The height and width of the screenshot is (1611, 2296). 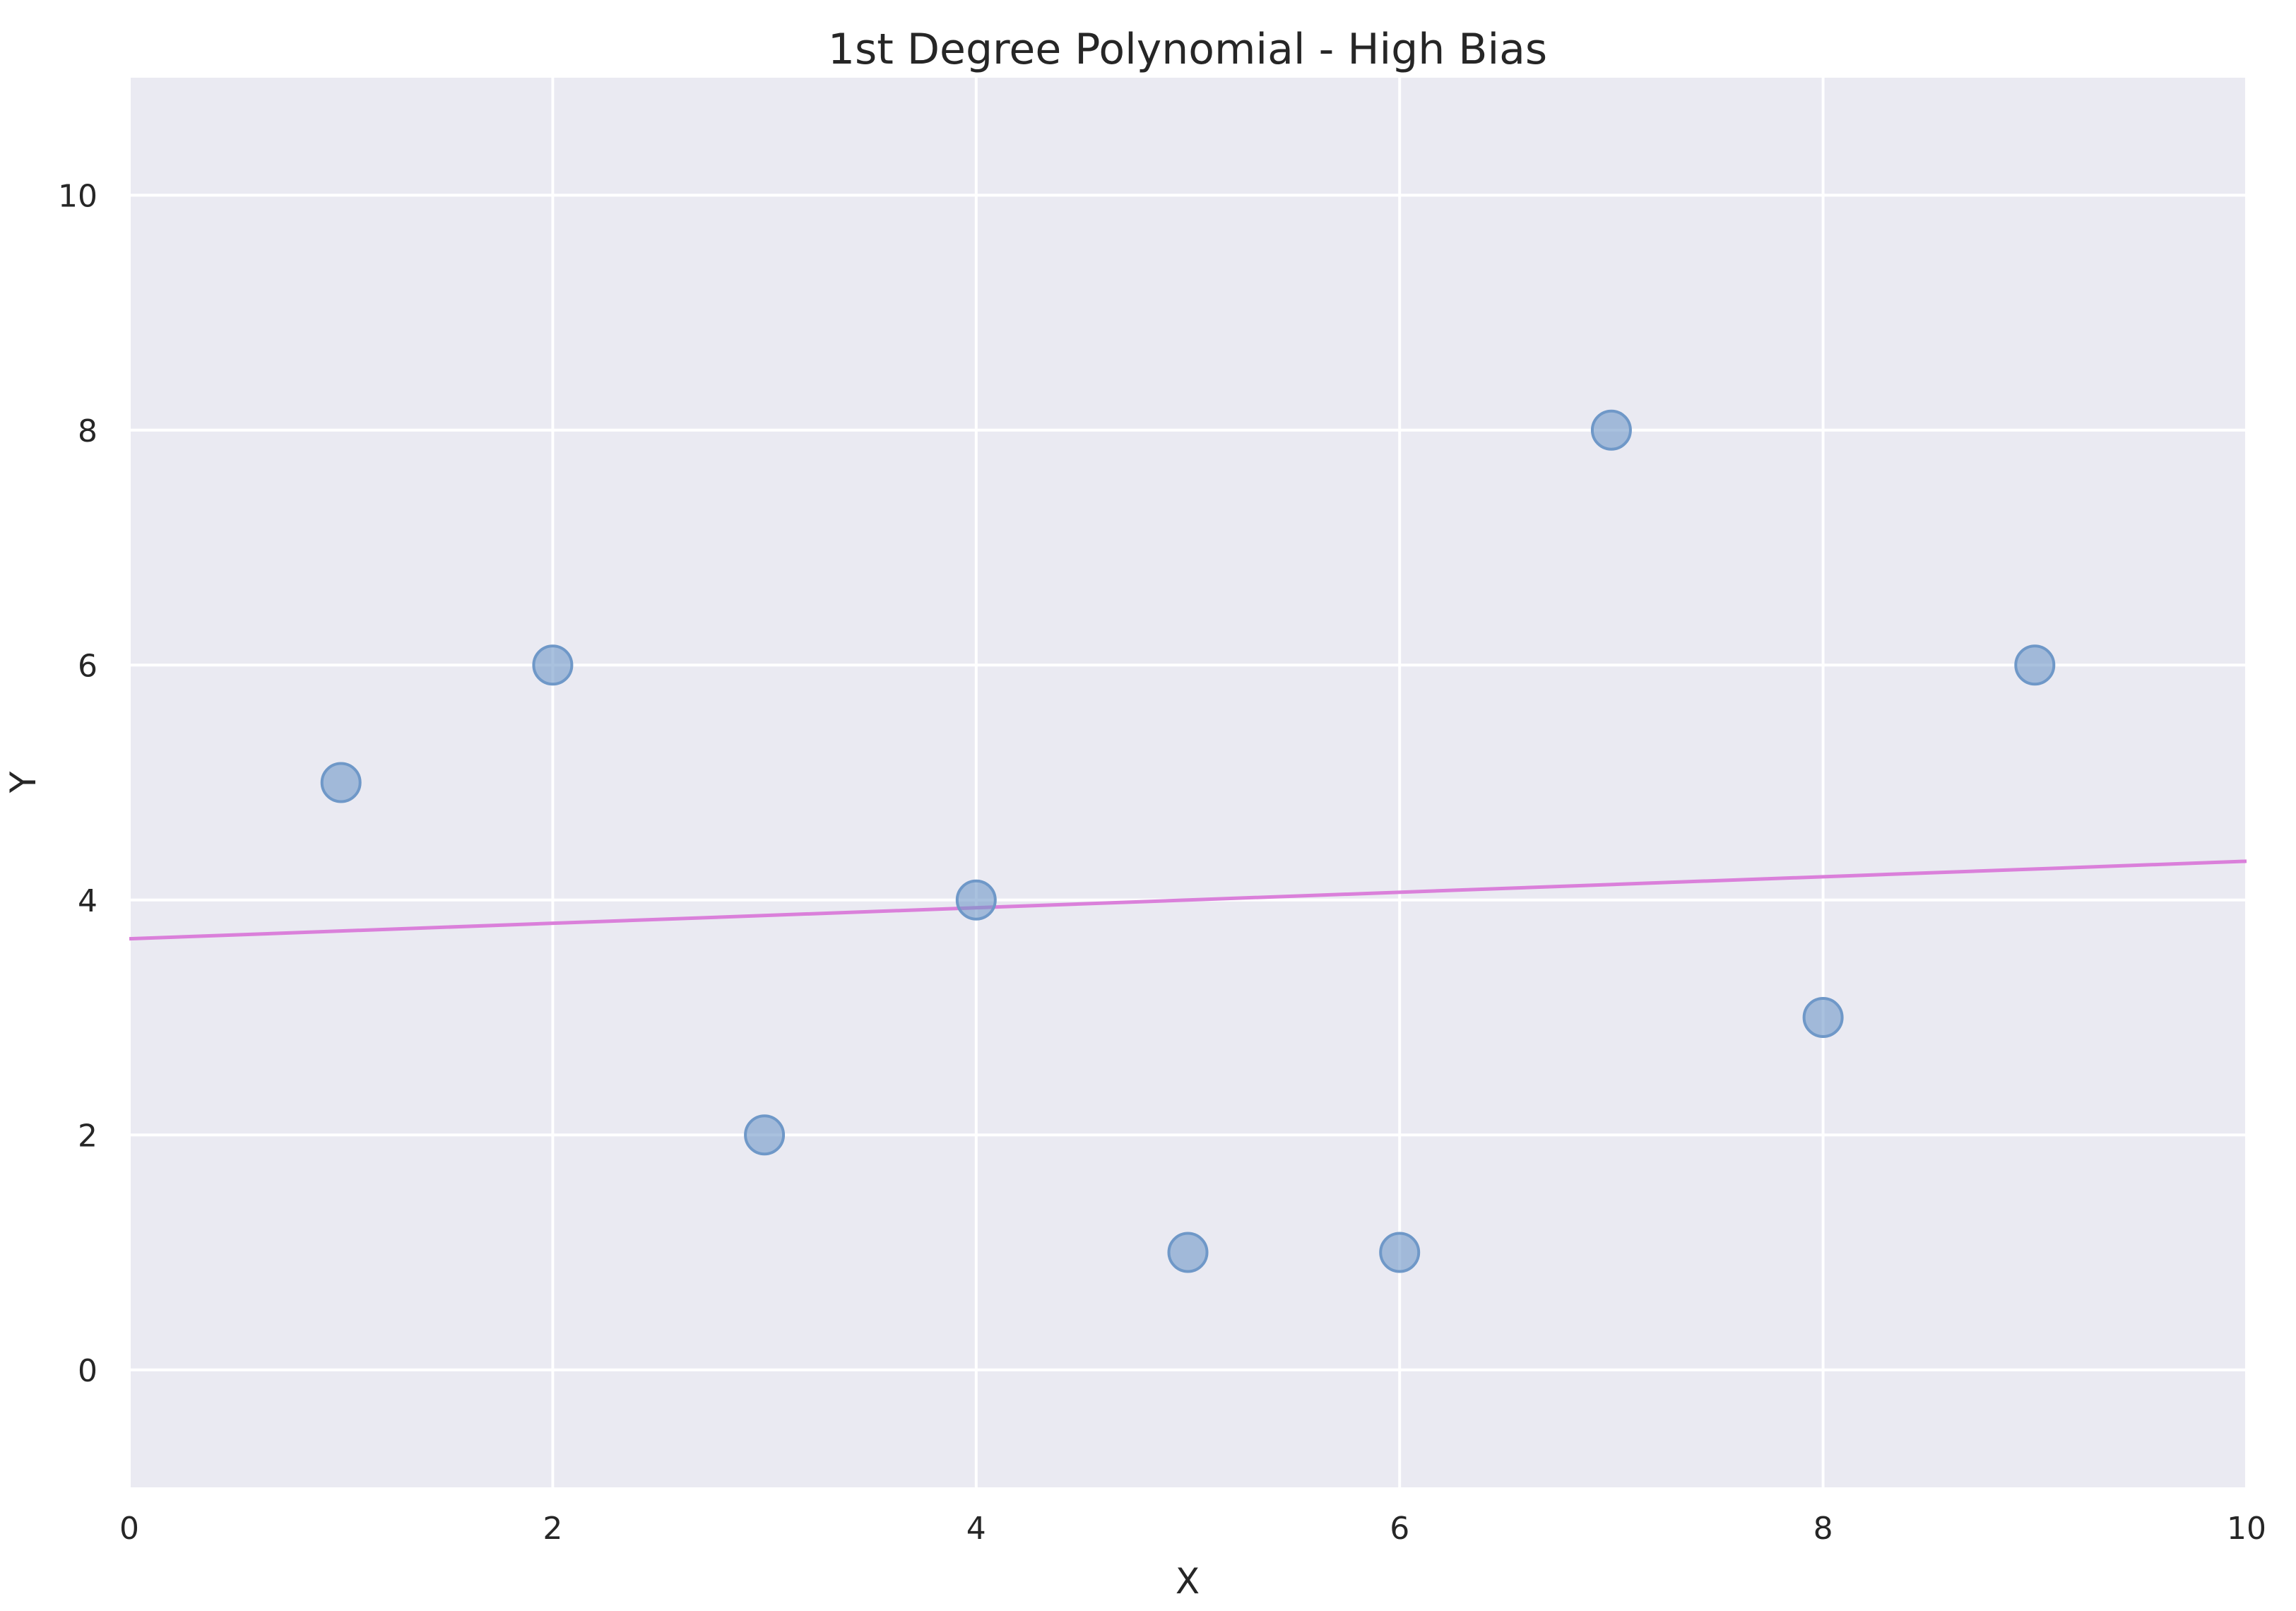 What do you see at coordinates (87, 666) in the screenshot?
I see `y-tick-label: 6` at bounding box center [87, 666].